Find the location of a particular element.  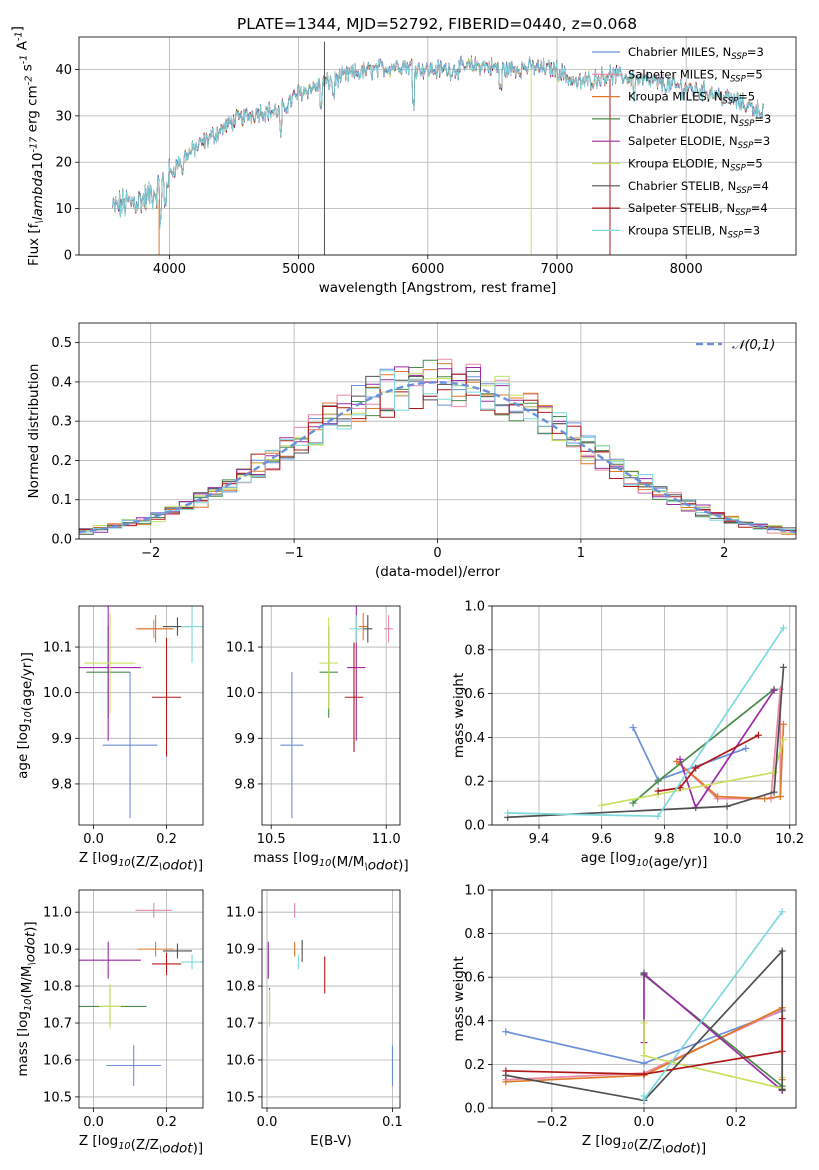

errorbar-salpeter_miles is located at coordinates (153, 910).